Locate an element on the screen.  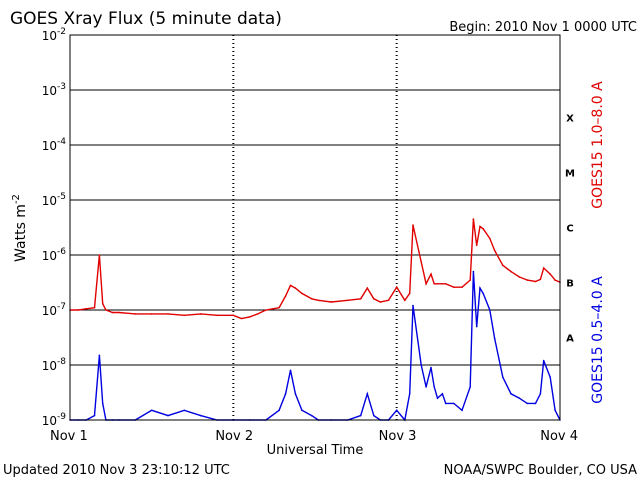
x-tick-label: Nov 4 is located at coordinates (559, 436).